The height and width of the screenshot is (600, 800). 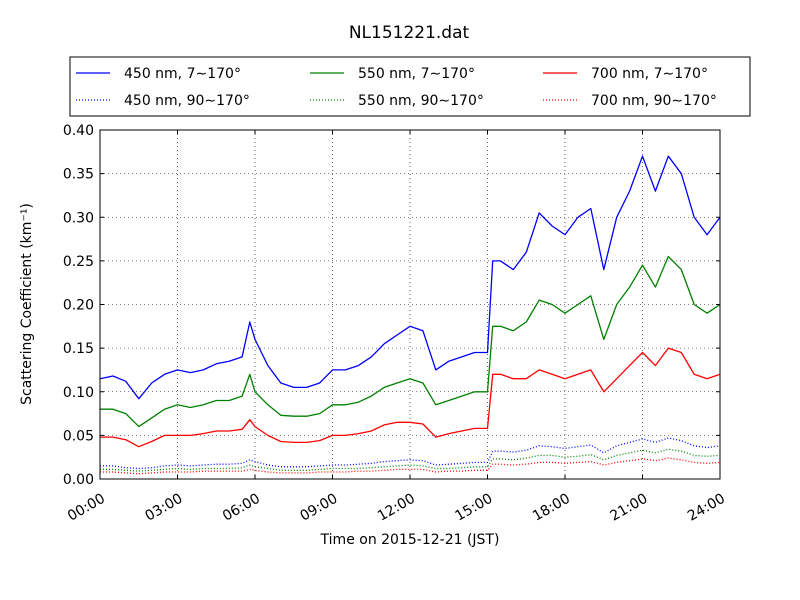 What do you see at coordinates (78, 306) in the screenshot?
I see `y-tick-label: 0.20` at bounding box center [78, 306].